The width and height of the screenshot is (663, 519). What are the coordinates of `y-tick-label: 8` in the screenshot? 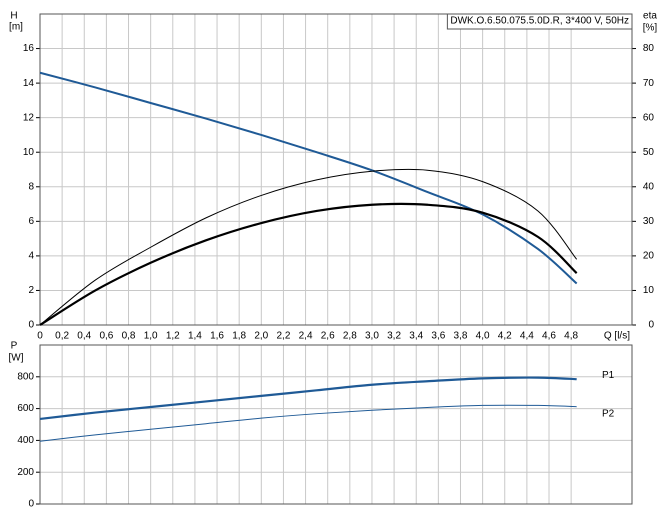 It's located at (31, 186).